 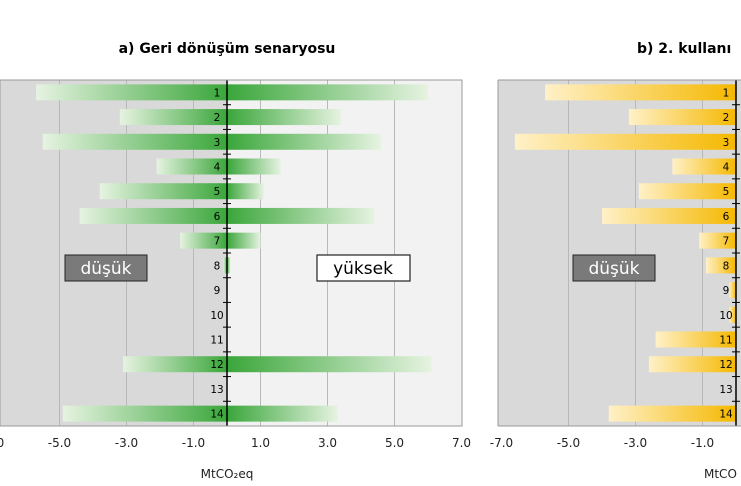 What do you see at coordinates (227, 49) in the screenshot?
I see `panel-a-title: a) Geri dönüşüm senaryosu` at bounding box center [227, 49].